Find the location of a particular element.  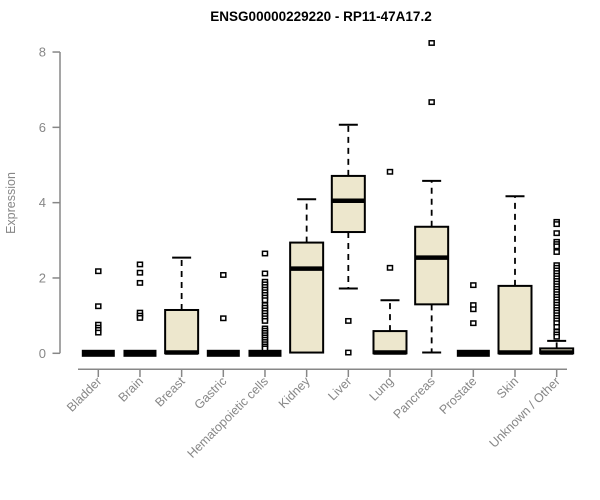

boxplot-hematopoietic-cells is located at coordinates (265, 303).